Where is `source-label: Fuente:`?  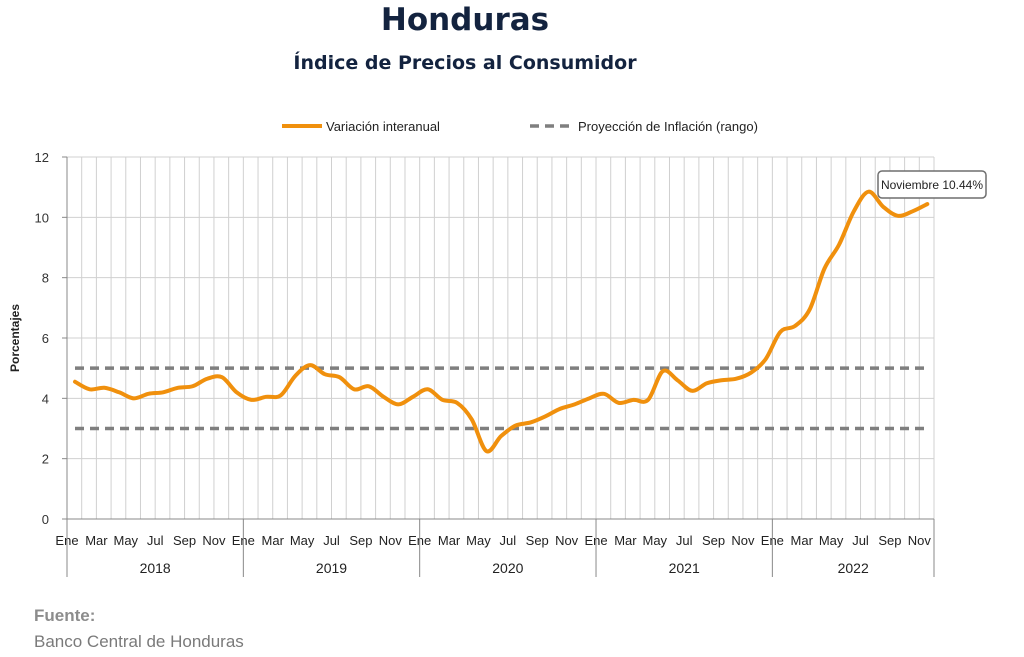 source-label: Fuente: is located at coordinates (65, 615).